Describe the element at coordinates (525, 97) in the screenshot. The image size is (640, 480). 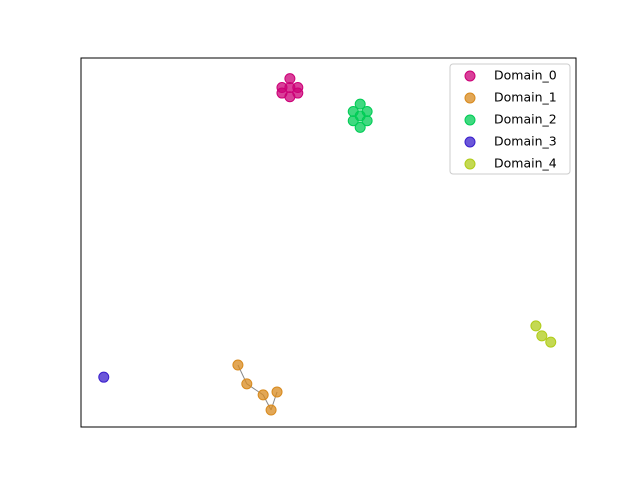
I see `legend-label: Domain_1` at that location.